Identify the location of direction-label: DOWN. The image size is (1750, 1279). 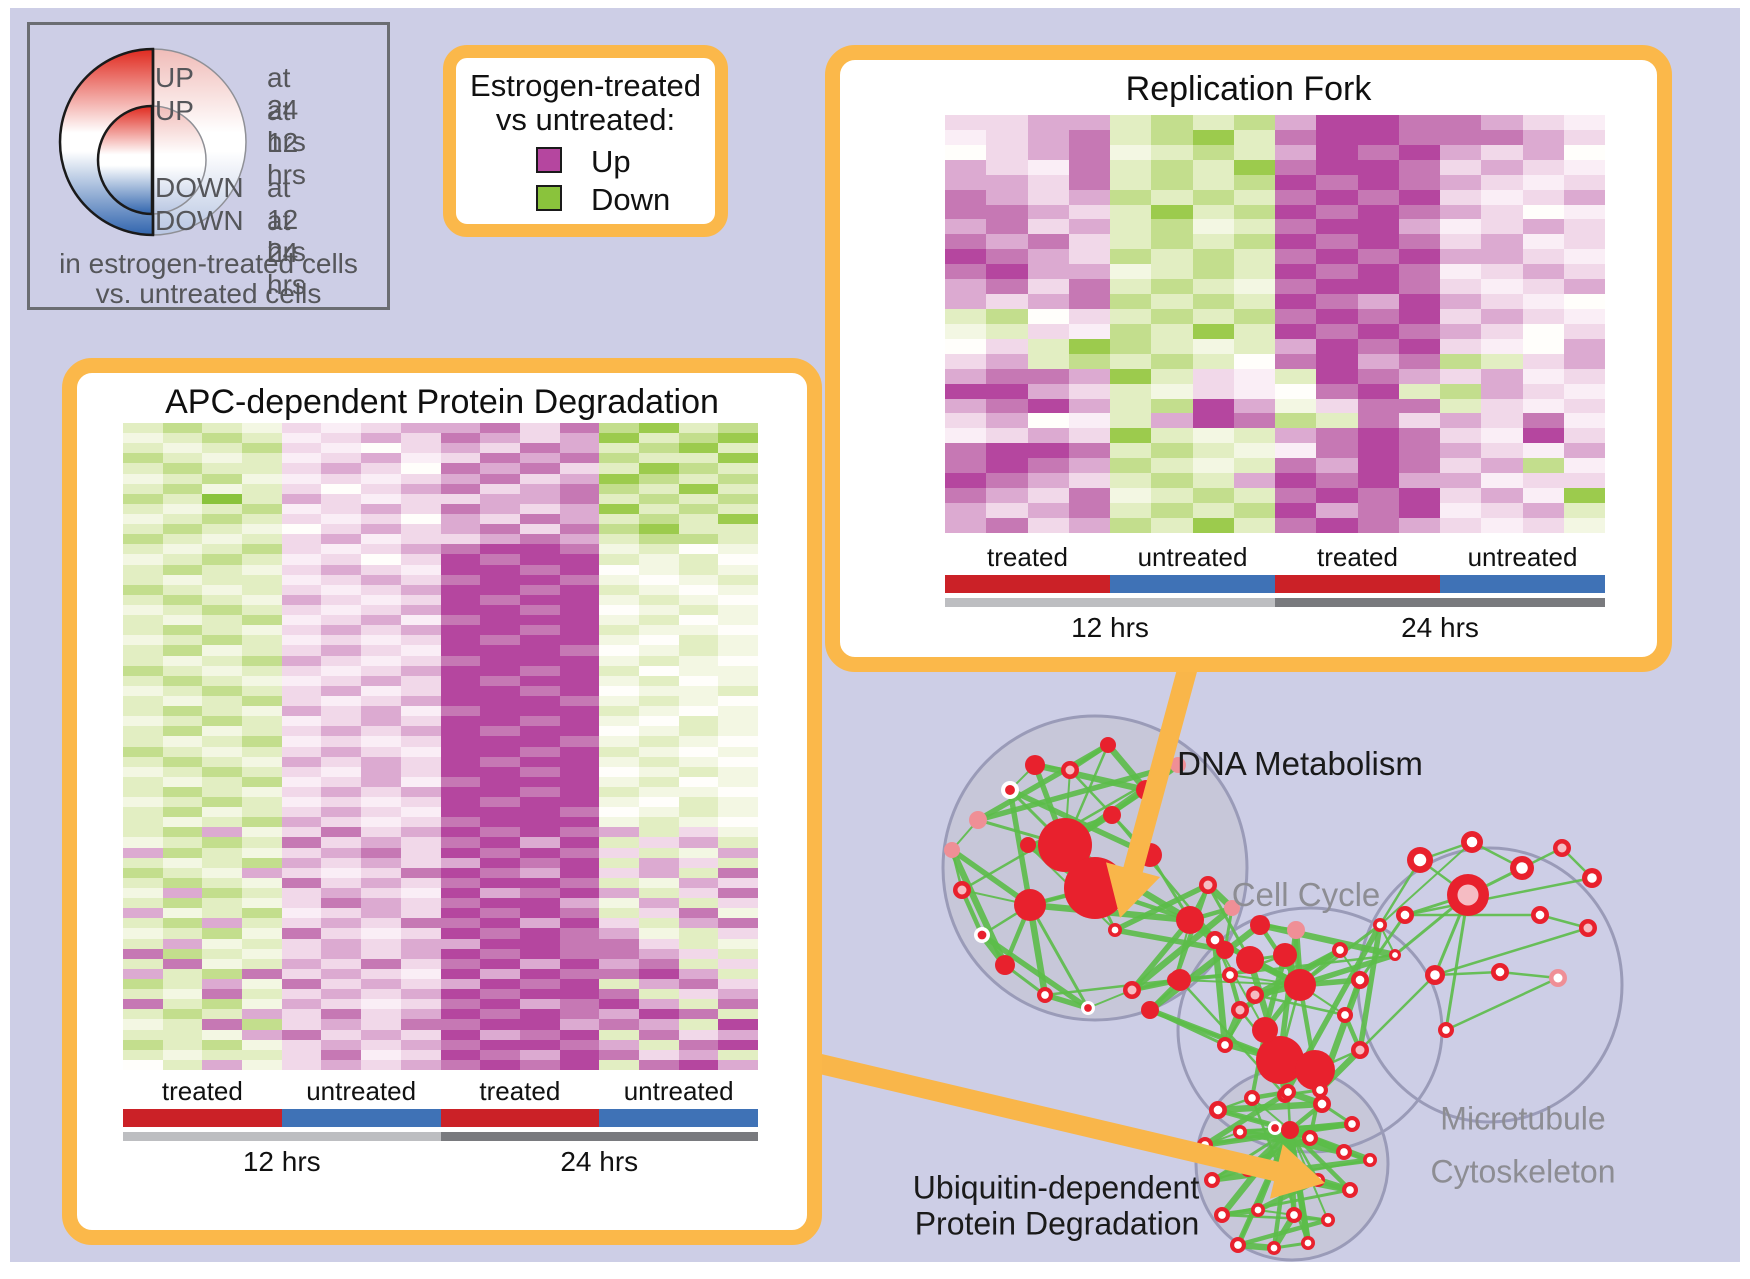
(199, 187).